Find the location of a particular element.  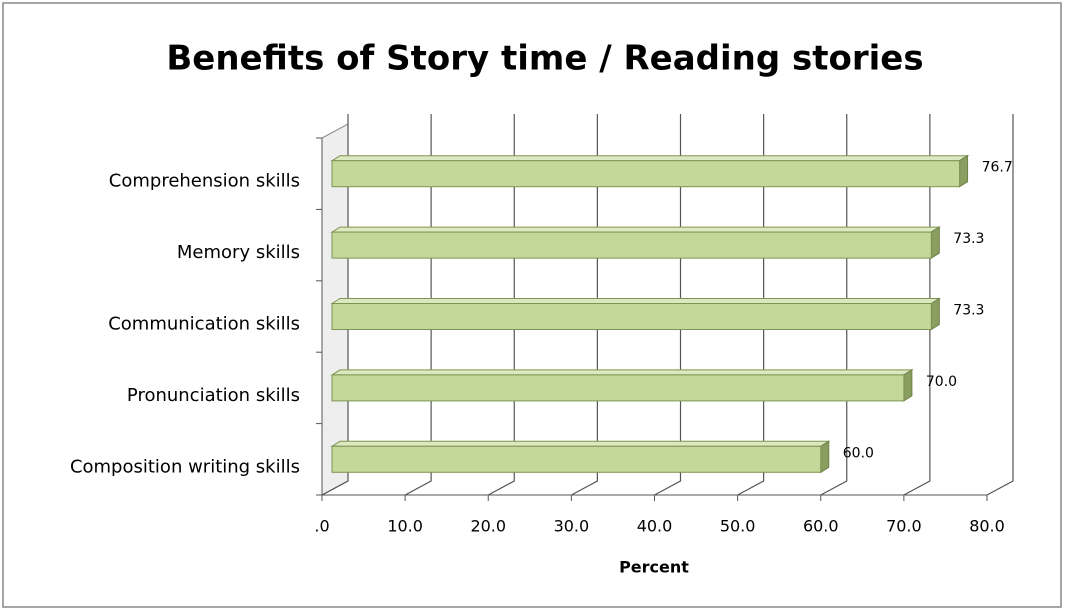

x-axis-label: Percent is located at coordinates (654, 567).